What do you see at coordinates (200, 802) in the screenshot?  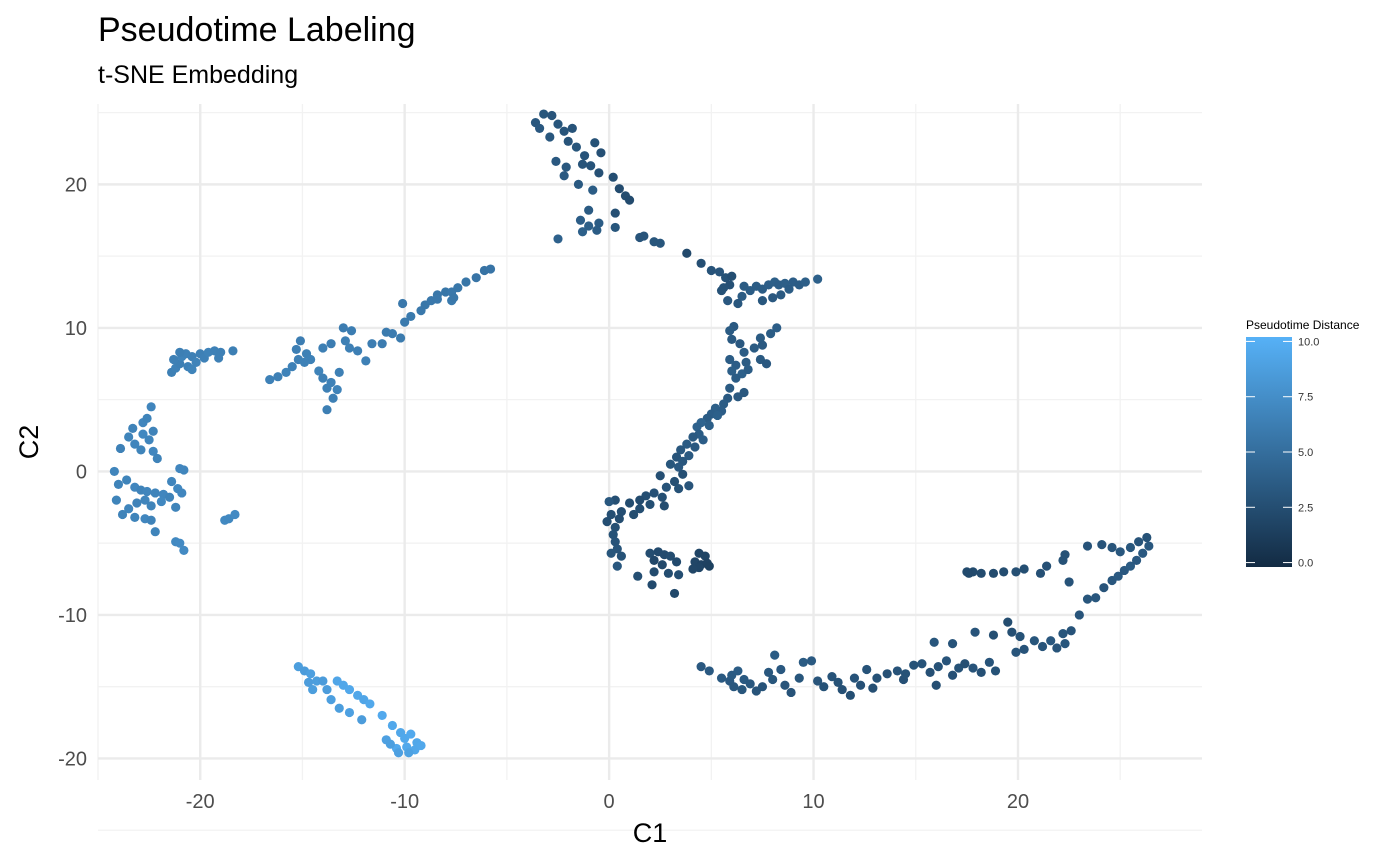 I see `x-tick-label: -20` at bounding box center [200, 802].